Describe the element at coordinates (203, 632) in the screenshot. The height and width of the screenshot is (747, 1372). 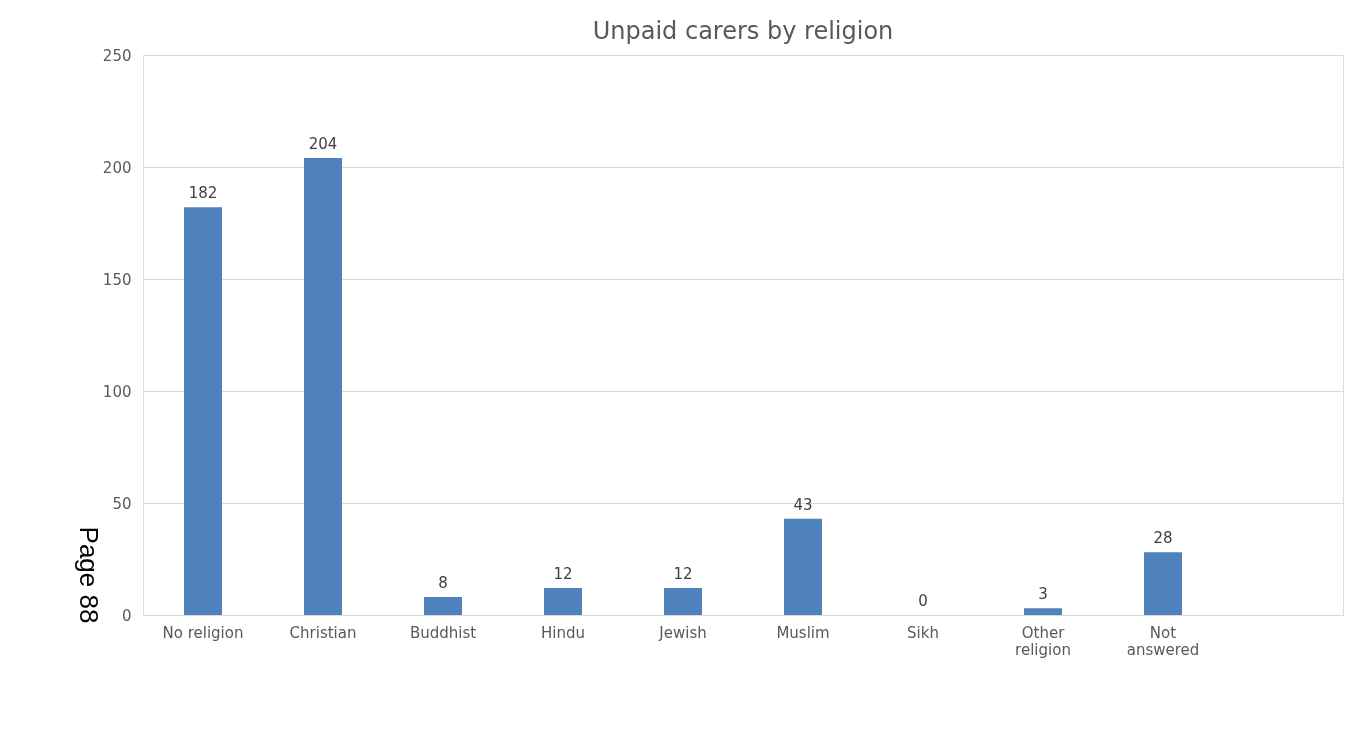
I see `x-tick-label: No religion` at that location.